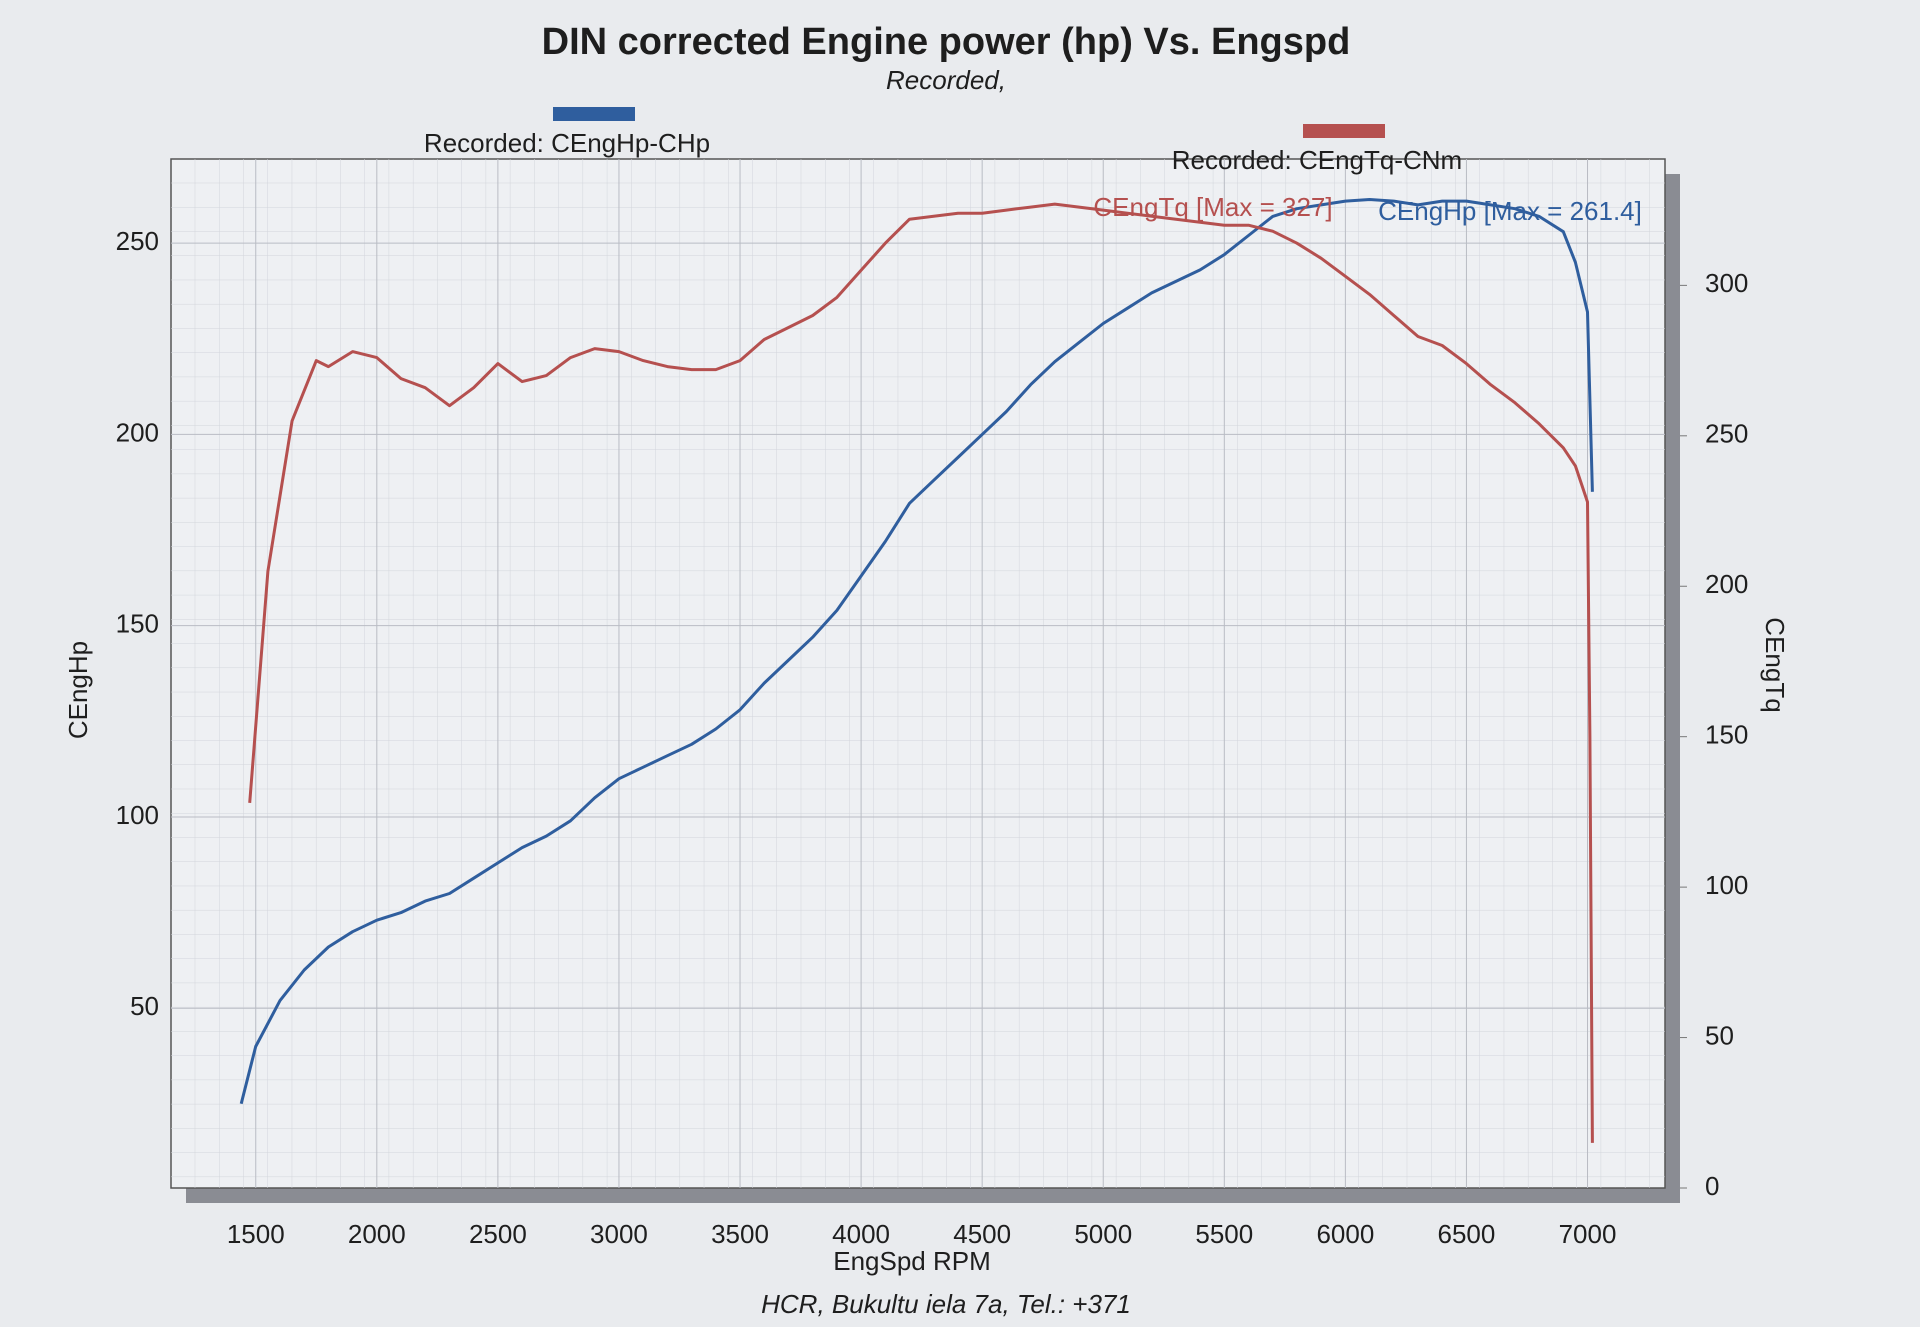  What do you see at coordinates (982, 1234) in the screenshot?
I see `x-tick-label: 4500` at bounding box center [982, 1234].